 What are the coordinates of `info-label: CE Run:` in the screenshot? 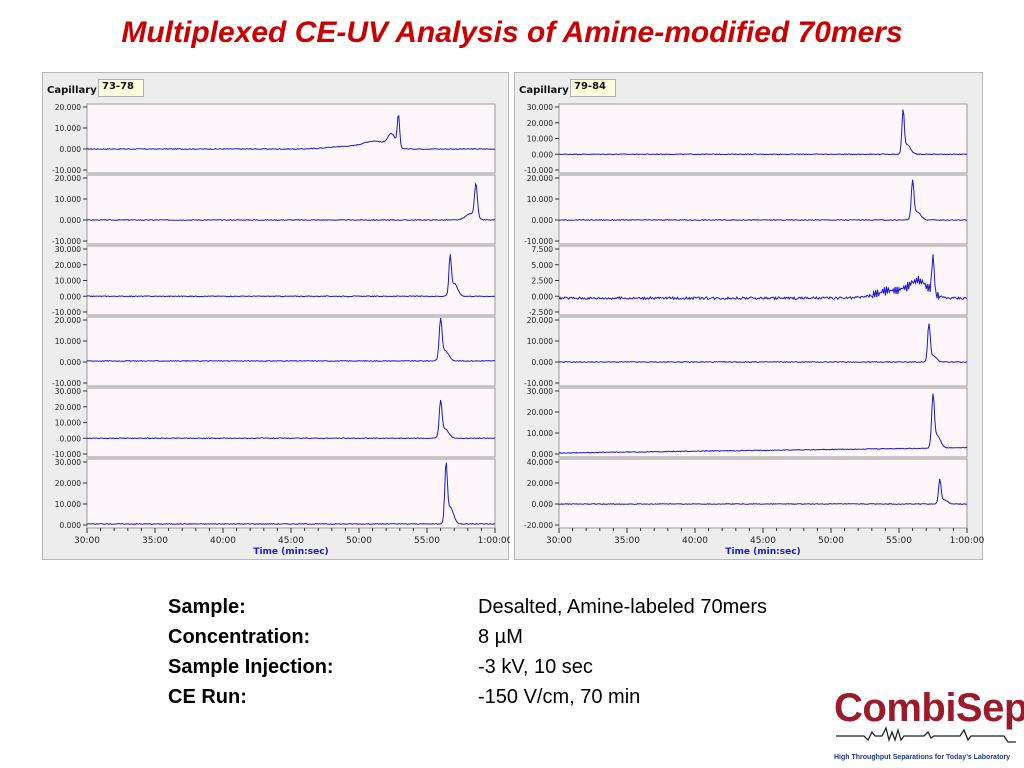 It's located at (207, 697).